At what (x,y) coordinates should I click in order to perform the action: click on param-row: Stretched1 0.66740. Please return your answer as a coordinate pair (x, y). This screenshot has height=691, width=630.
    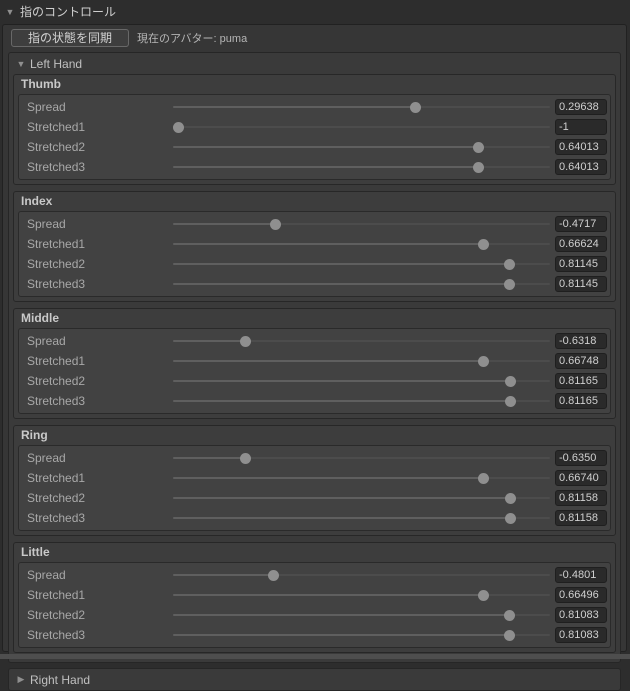
    Looking at the image, I should click on (314, 478).